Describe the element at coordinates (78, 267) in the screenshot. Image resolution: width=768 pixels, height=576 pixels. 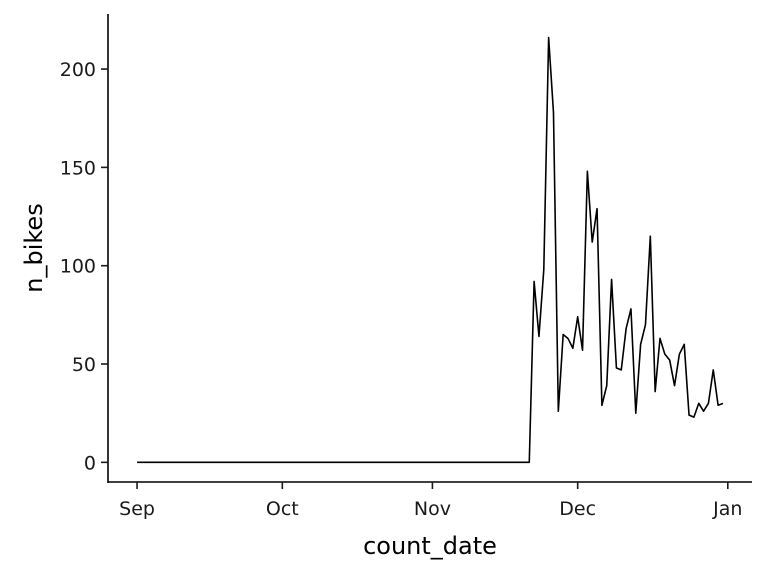
I see `y-tick-label: 100` at that location.